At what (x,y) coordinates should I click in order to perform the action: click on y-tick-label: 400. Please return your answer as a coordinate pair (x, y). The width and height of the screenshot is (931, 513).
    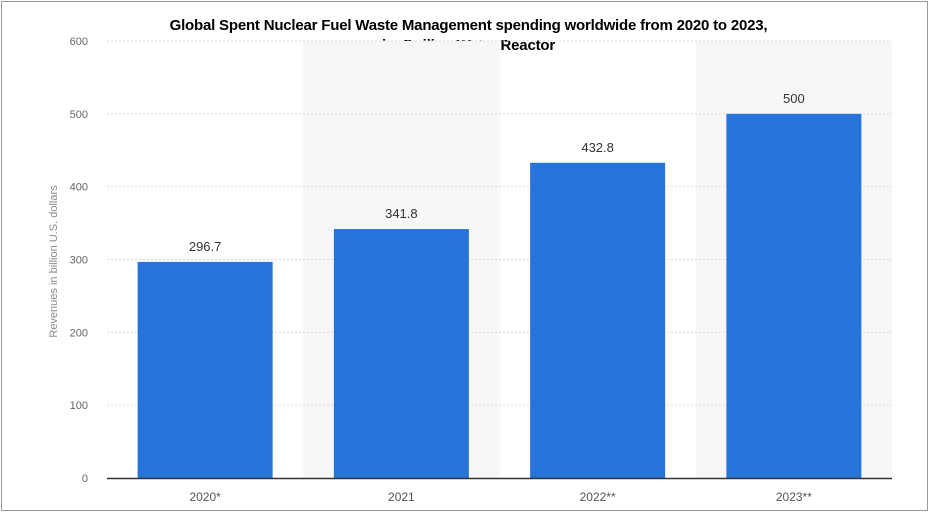
    Looking at the image, I should click on (79, 188).